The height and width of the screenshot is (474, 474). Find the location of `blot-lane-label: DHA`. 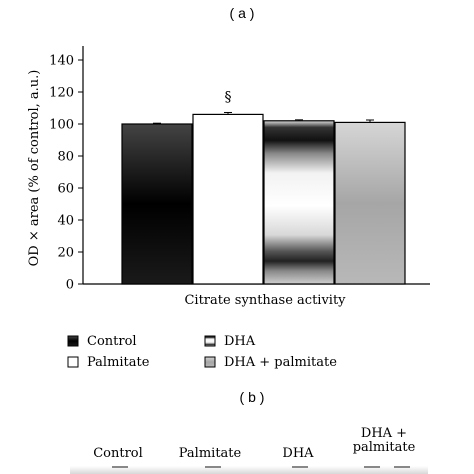

blot-lane-label: DHA is located at coordinates (298, 453).